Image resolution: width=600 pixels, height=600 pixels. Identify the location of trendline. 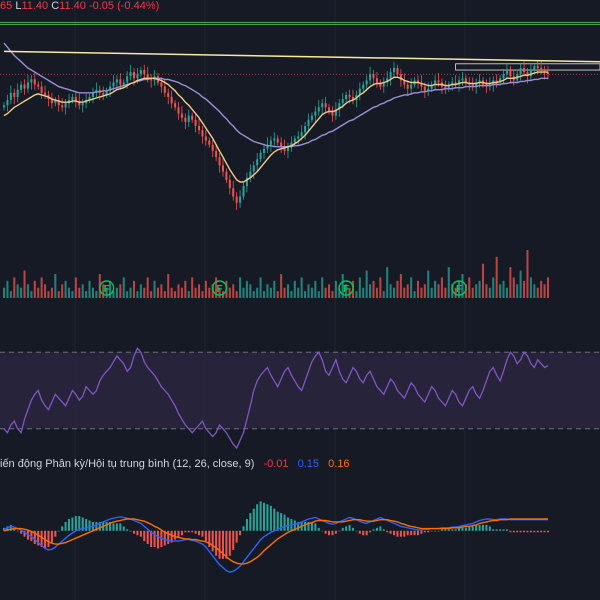
(301, 56).